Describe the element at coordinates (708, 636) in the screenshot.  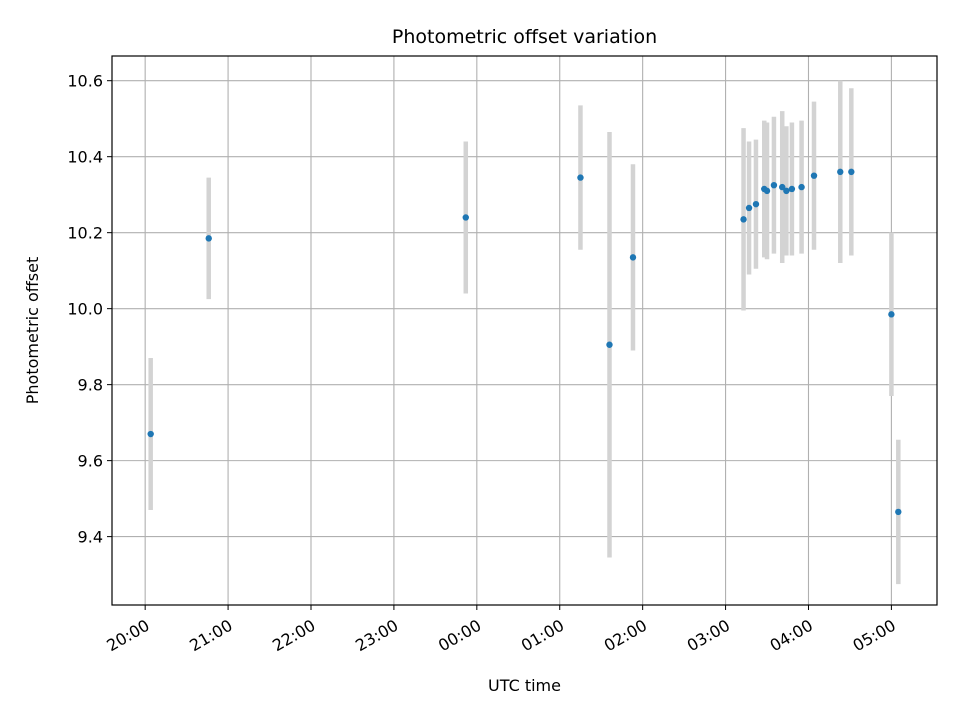
I see `x-tick-label: 03:00` at that location.